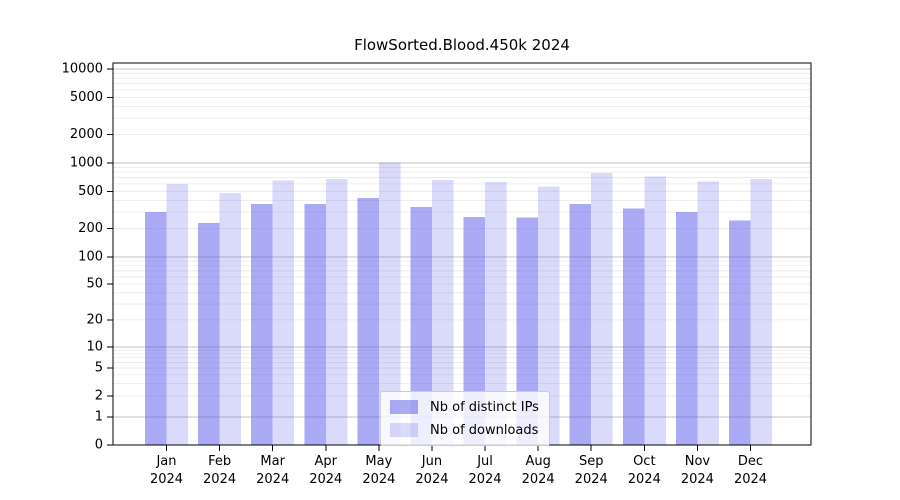 This screenshot has height=500, width=900. Describe the element at coordinates (336, 312) in the screenshot. I see `bar-downloads-apr` at that location.